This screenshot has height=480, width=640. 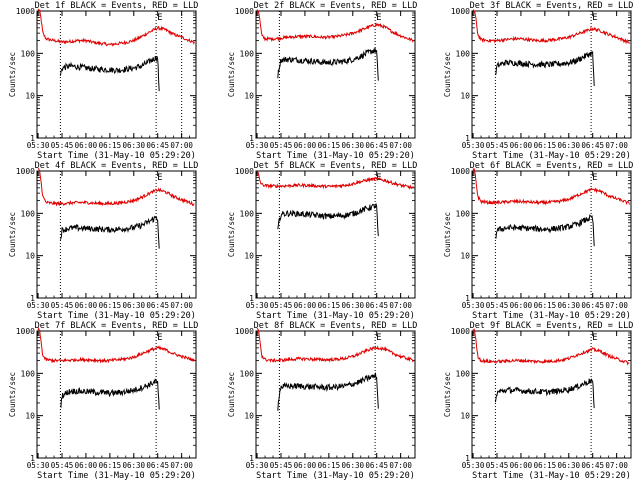 I want to click on panel-title: Det 7f BLACK = Events, RED = LLD, so click(x=117, y=326).